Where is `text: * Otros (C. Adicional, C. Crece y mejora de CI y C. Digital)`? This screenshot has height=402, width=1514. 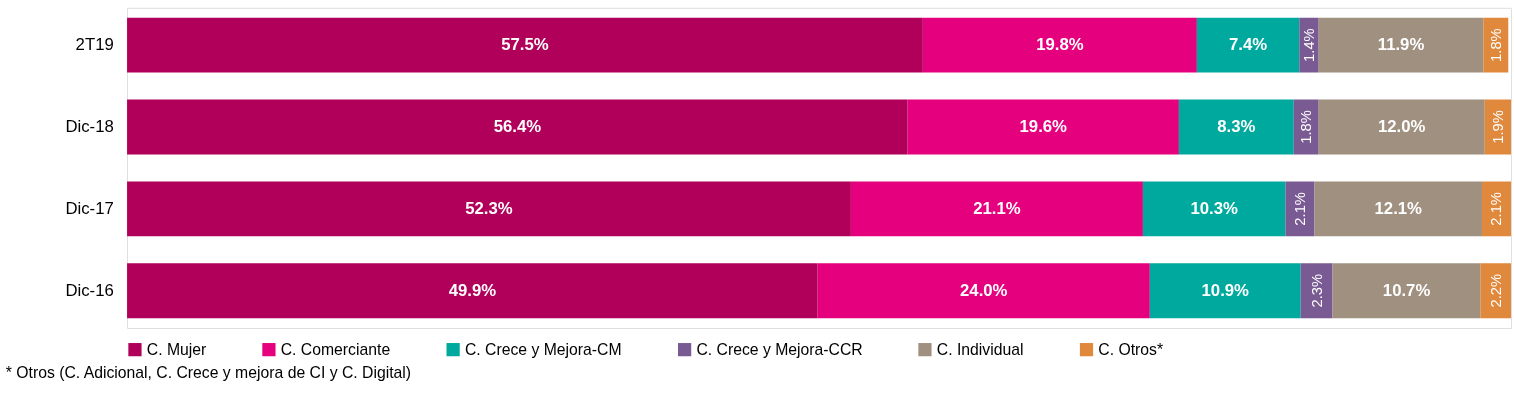 text: * Otros (C. Adicional, C. Crece y mejora de CI y C. Digital) is located at coordinates (208, 373).